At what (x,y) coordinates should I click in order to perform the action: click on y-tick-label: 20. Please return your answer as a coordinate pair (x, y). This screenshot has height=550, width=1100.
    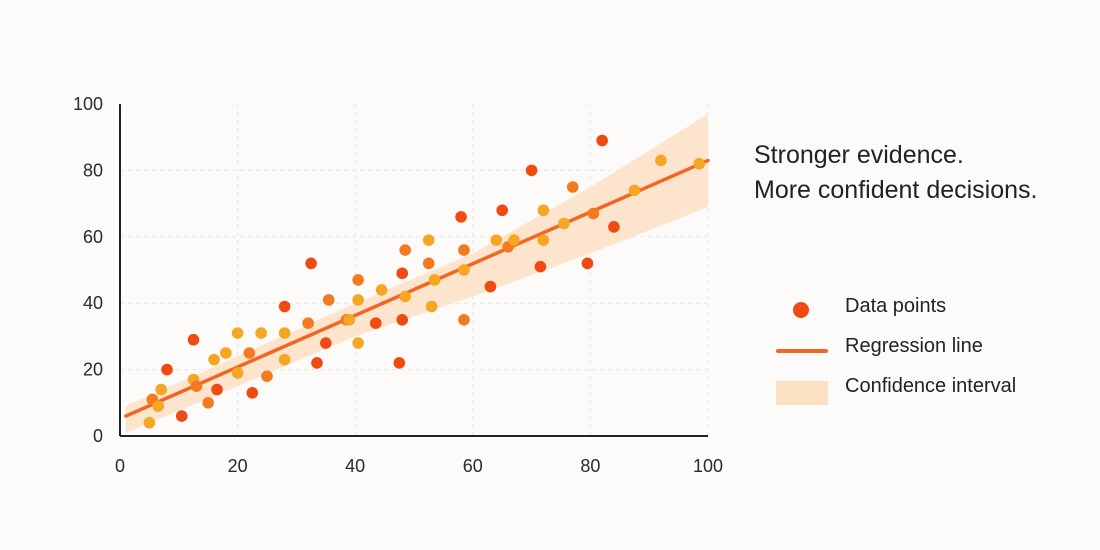
    Looking at the image, I should click on (93, 370).